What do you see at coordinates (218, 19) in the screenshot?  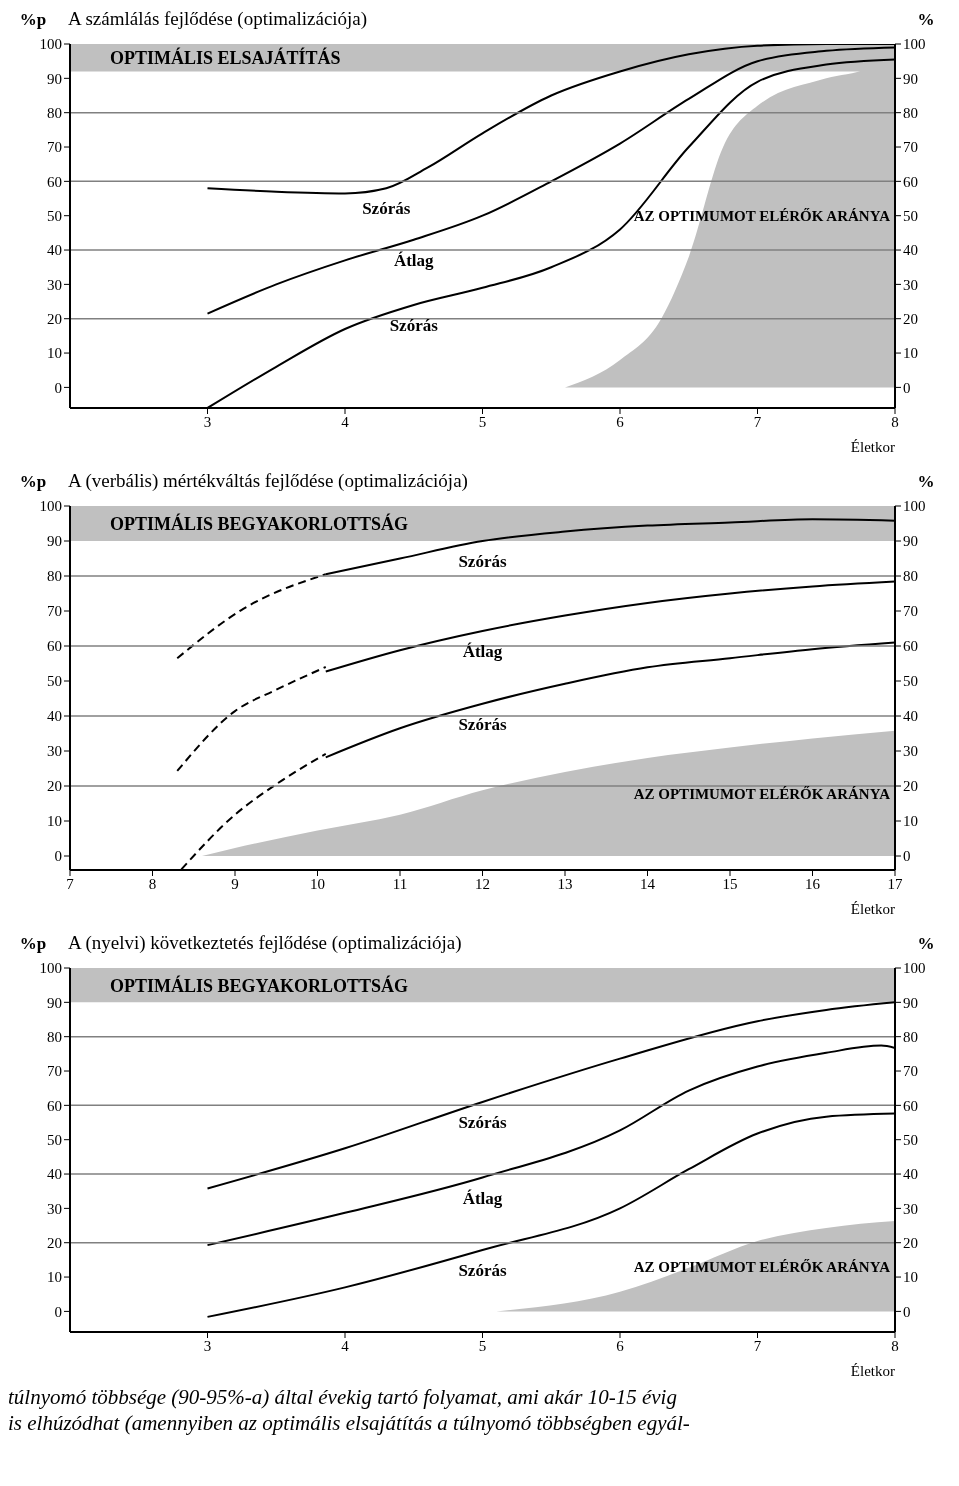 I see `chart-title: A számlálás fejlődése (optimalizációja)` at bounding box center [218, 19].